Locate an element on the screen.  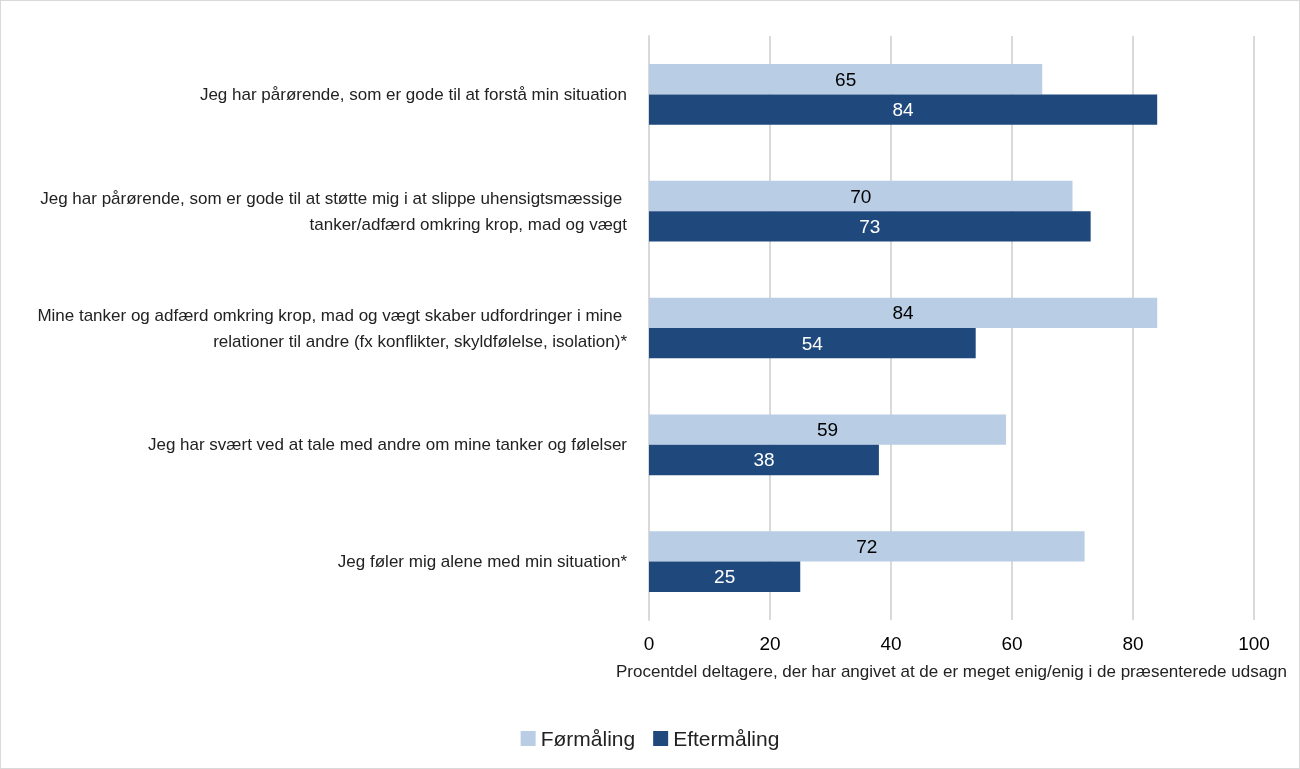
y-tick-label: Jeg har svært ved at tale med andre om mine tanker og følelser is located at coordinates (387, 445).